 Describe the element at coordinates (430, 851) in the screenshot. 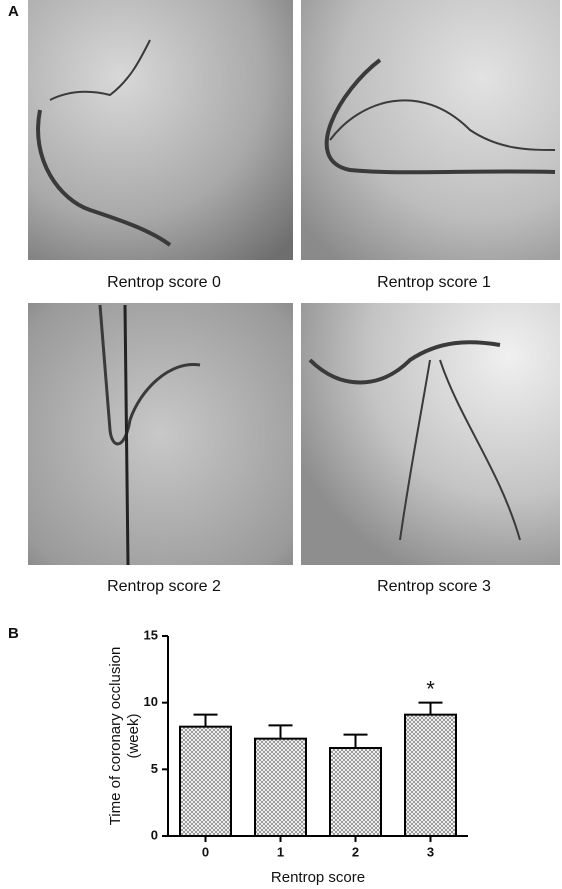

I see `x-tick-label: 3` at that location.